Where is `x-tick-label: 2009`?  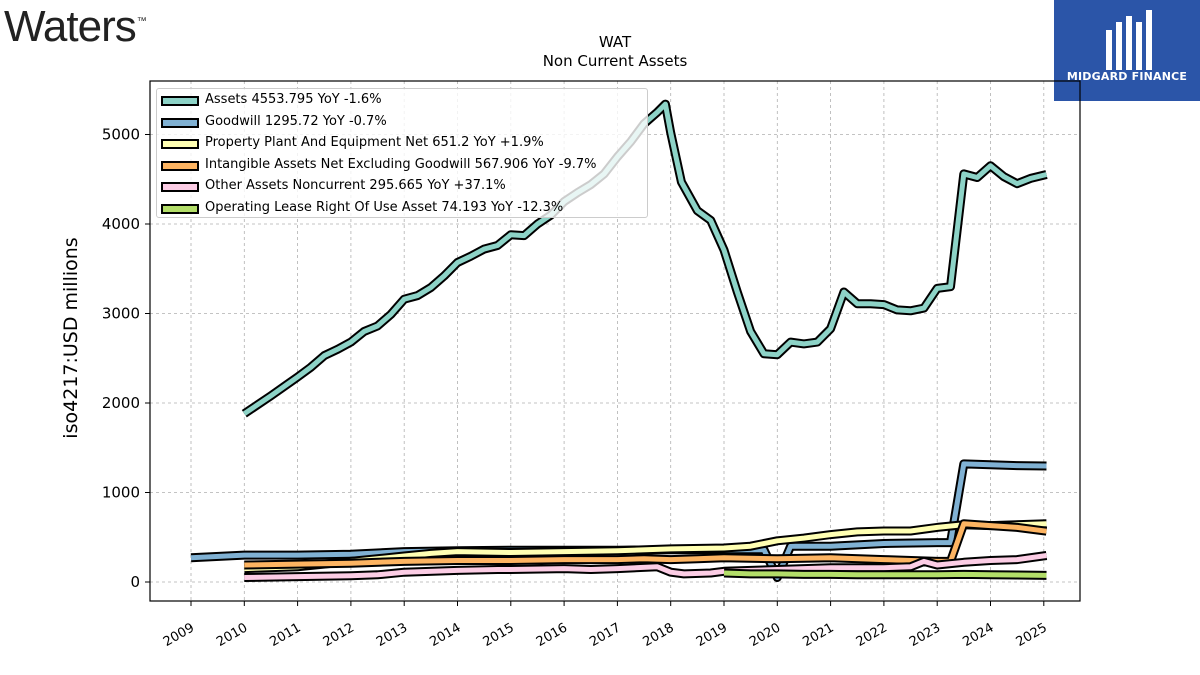 x-tick-label: 2009 is located at coordinates (179, 635).